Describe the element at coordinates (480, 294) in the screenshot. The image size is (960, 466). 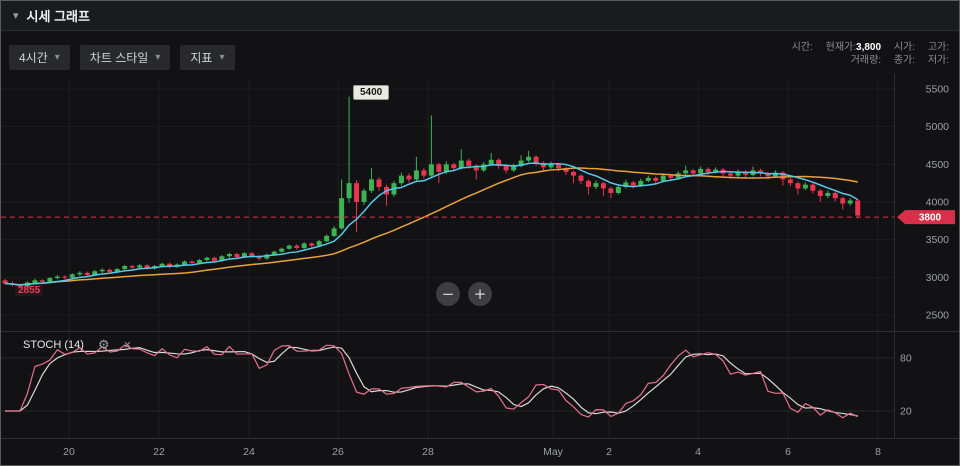
I see `zoom-in-button: +` at that location.